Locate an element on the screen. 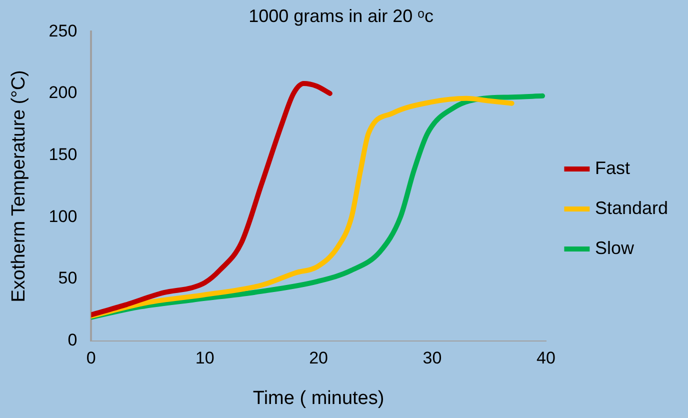  y-tick-label: 0 is located at coordinates (73, 340).